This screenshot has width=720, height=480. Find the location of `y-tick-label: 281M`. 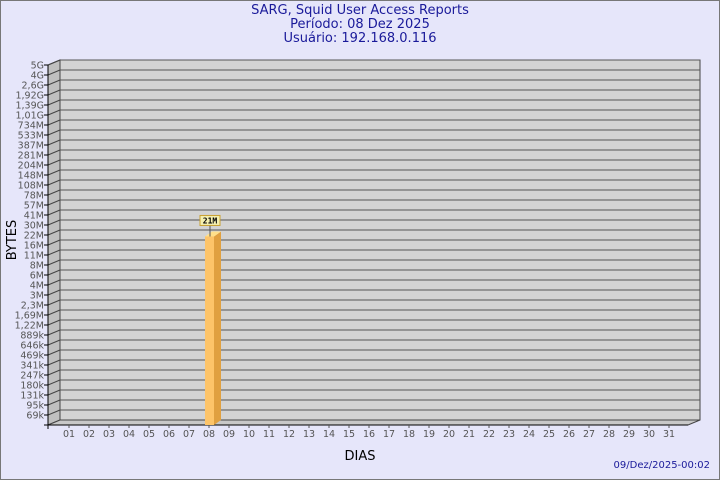

y-tick-label: 281M is located at coordinates (31, 156).